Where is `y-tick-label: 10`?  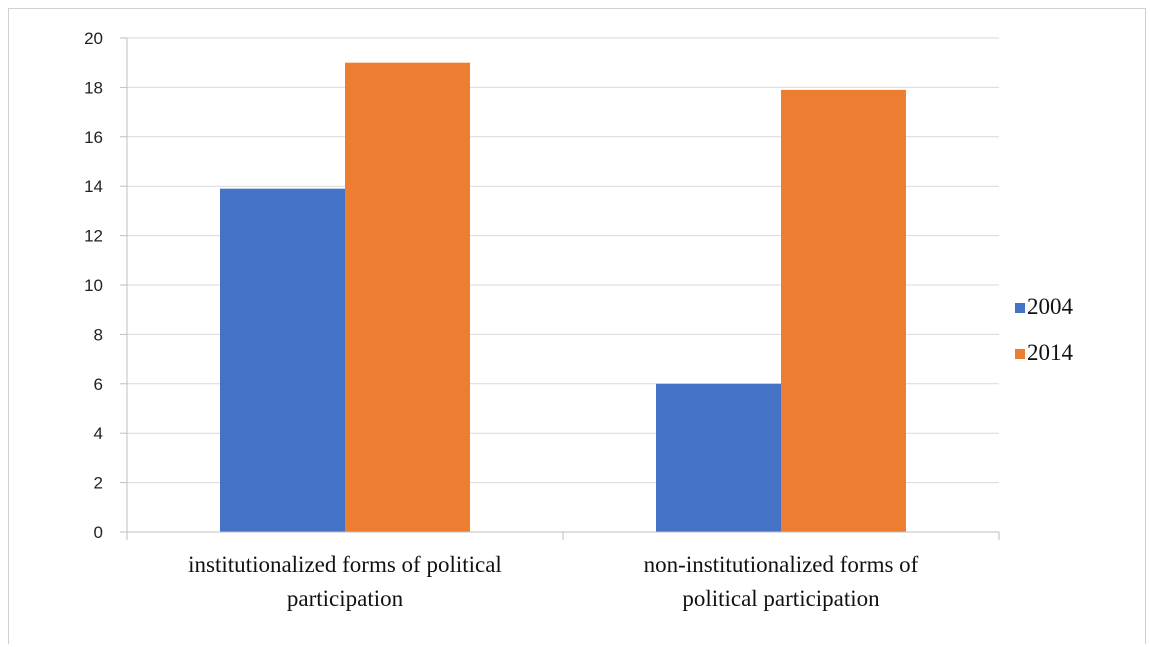 y-tick-label: 10 is located at coordinates (93, 285).